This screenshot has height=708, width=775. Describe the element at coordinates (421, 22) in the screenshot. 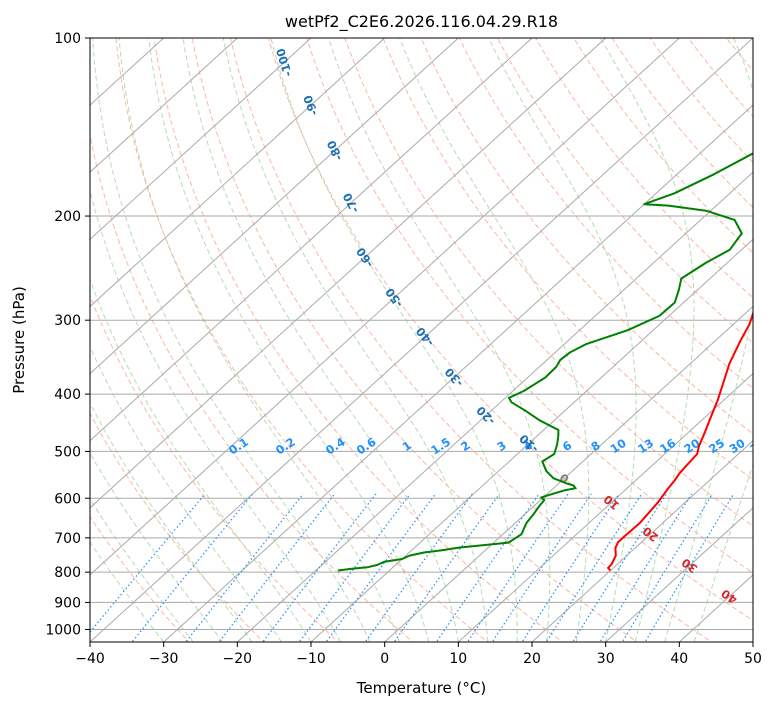

I see `chart-title: wetPf2_C2E6.2026.116.04.29.R18` at that location.